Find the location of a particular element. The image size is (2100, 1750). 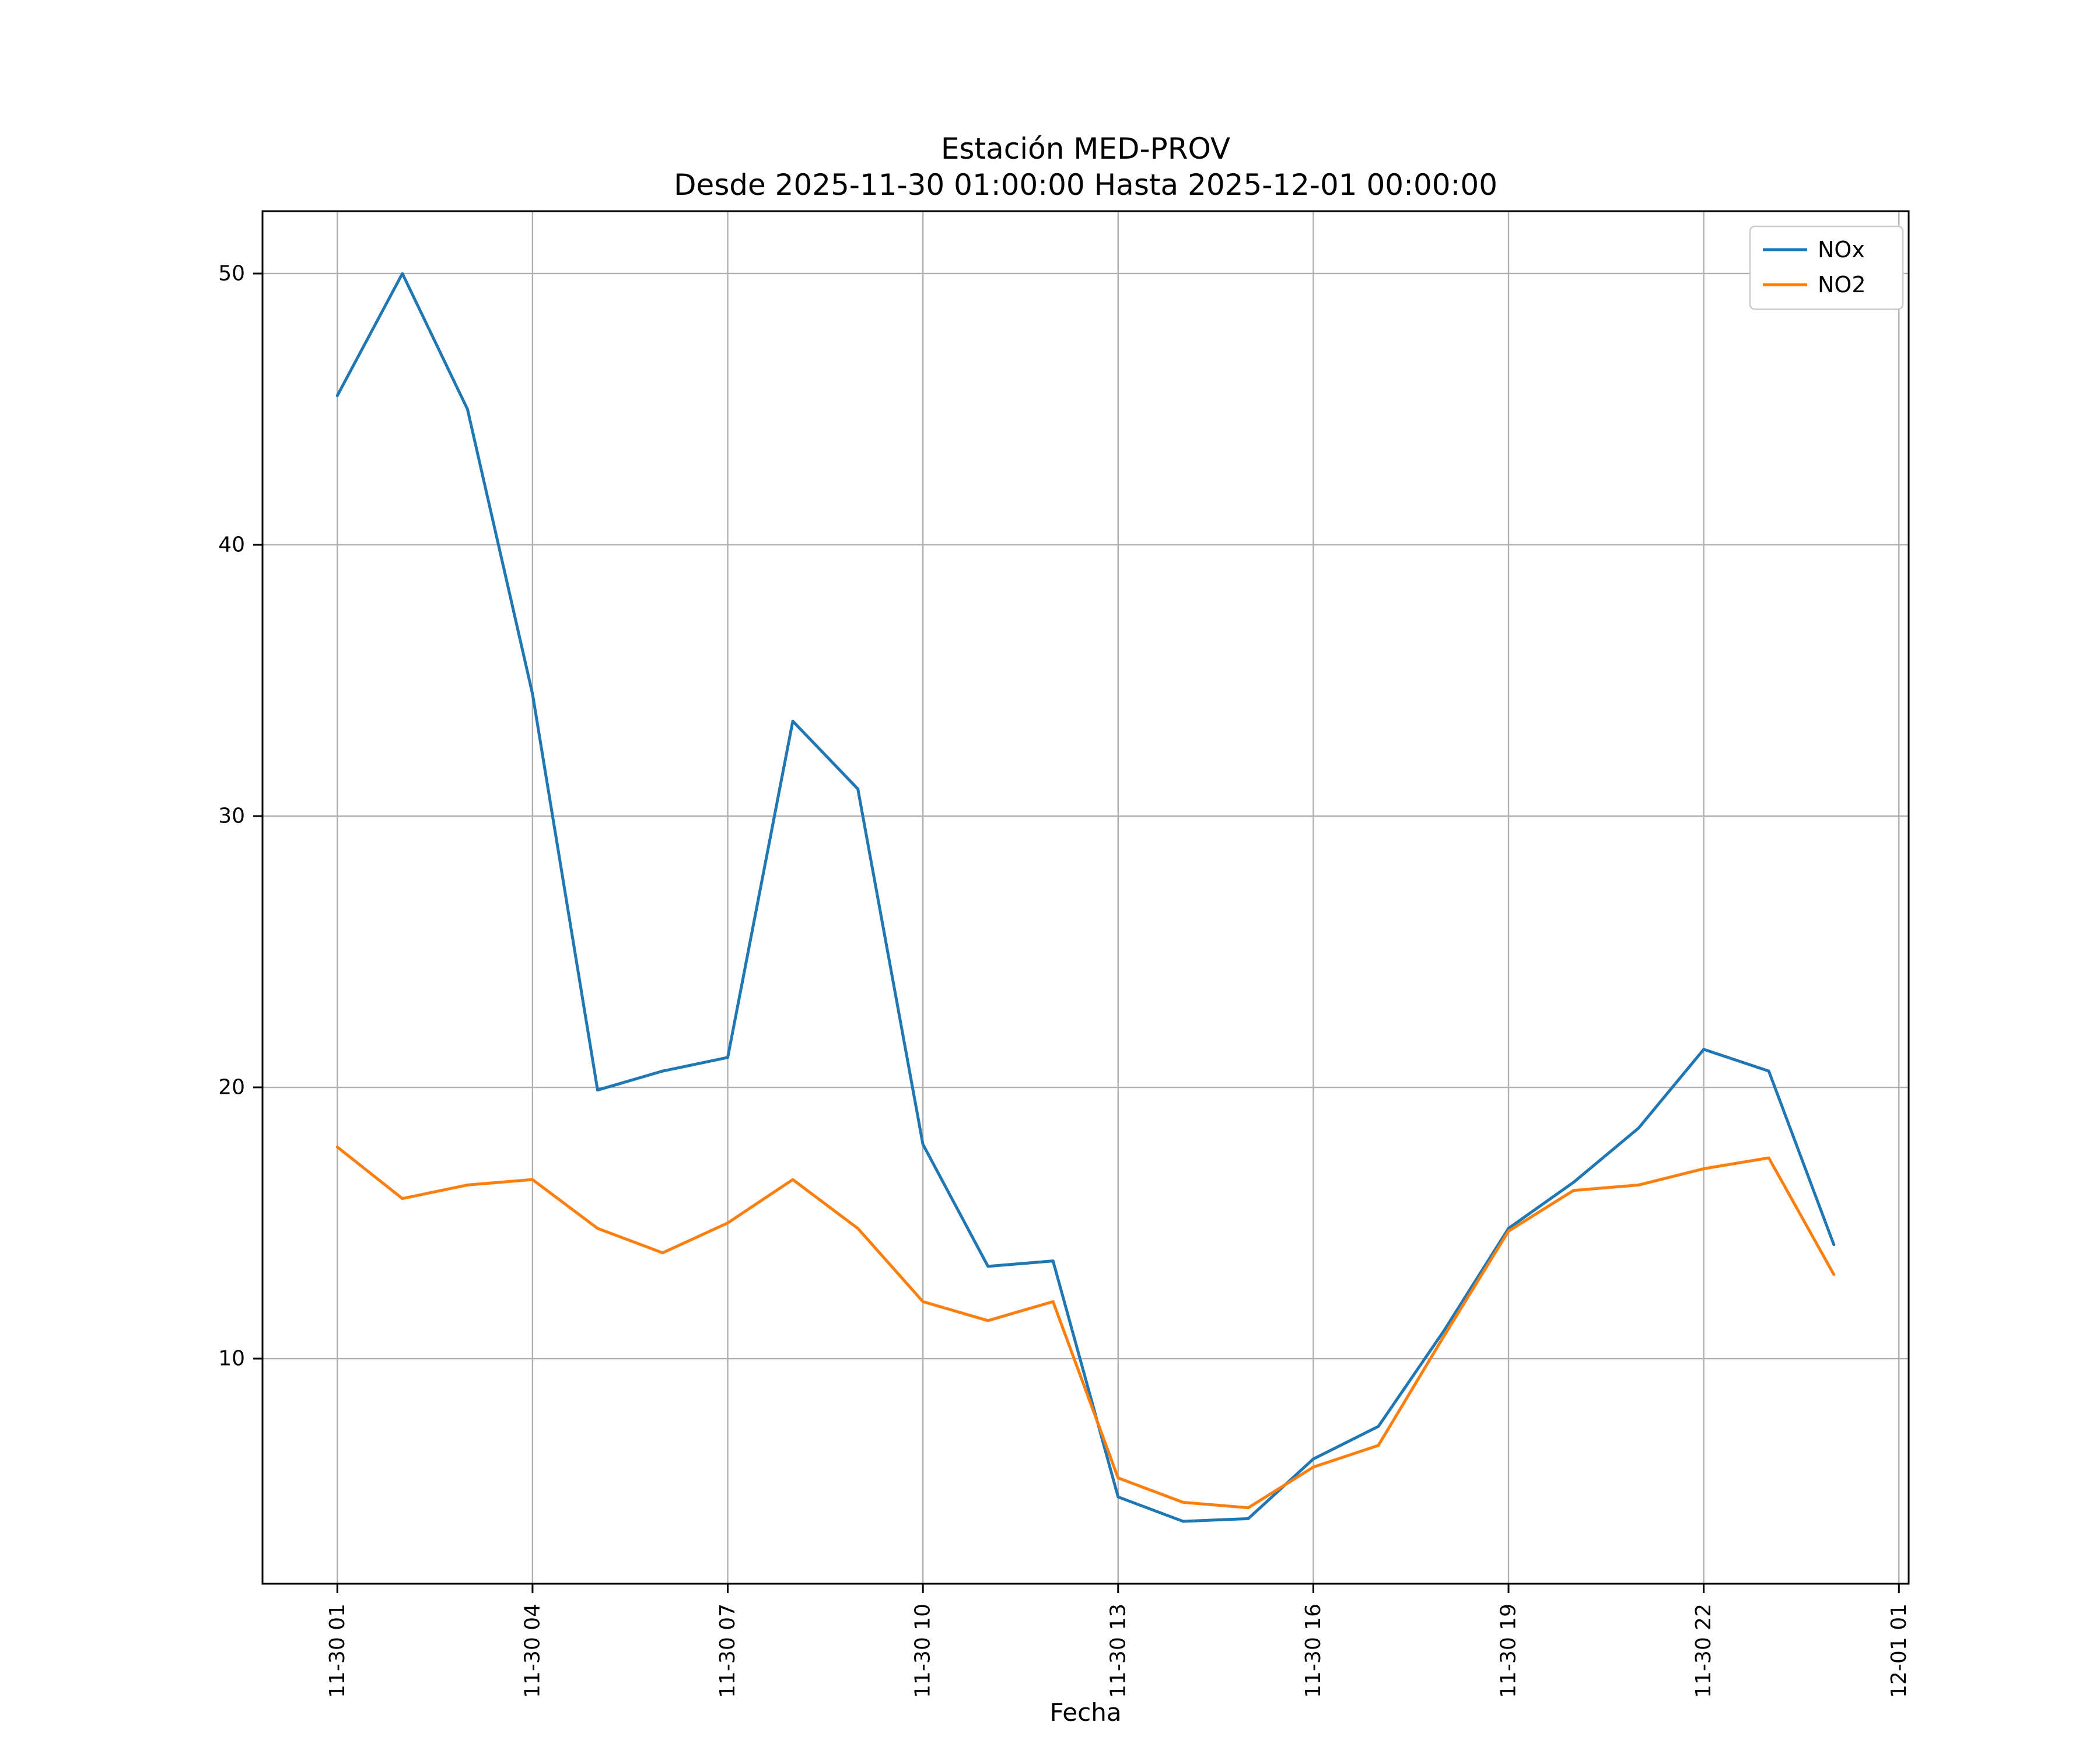

x-tick-label: 11-30 16 is located at coordinates (1313, 1651).